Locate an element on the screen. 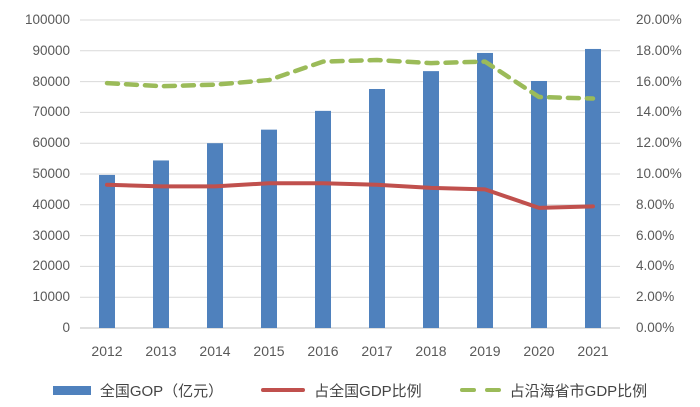 This screenshot has height=407, width=700. legend: 全国GOP（亿元） 占全国GDP比例 占沿海省市GDP比例 is located at coordinates (350, 390).